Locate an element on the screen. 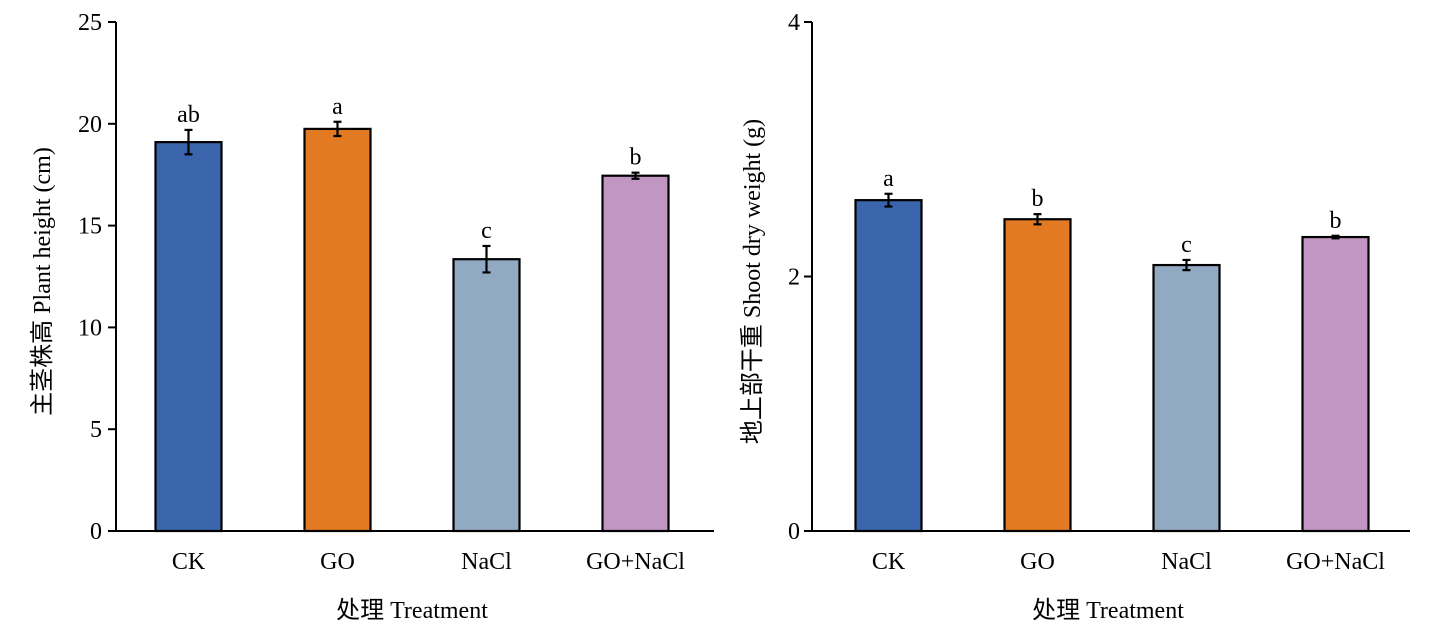 This screenshot has height=643, width=1446. y-tick-label: 4 is located at coordinates (794, 23).